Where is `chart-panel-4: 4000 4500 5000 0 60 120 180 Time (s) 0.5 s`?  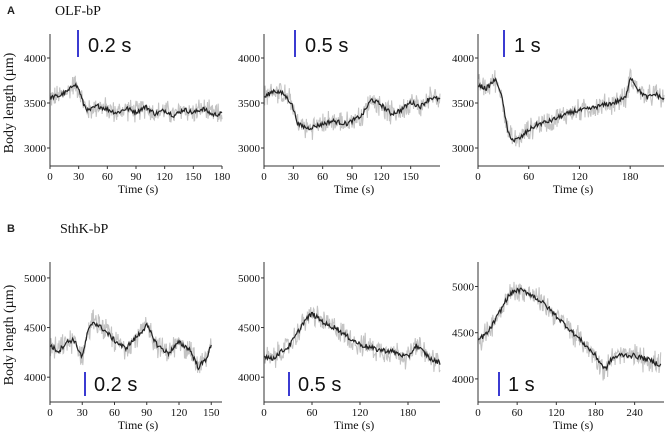 chart-panel-4: 4000 4500 5000 0 60 120 180 Time (s) 0.5 s is located at coordinates (339, 347).